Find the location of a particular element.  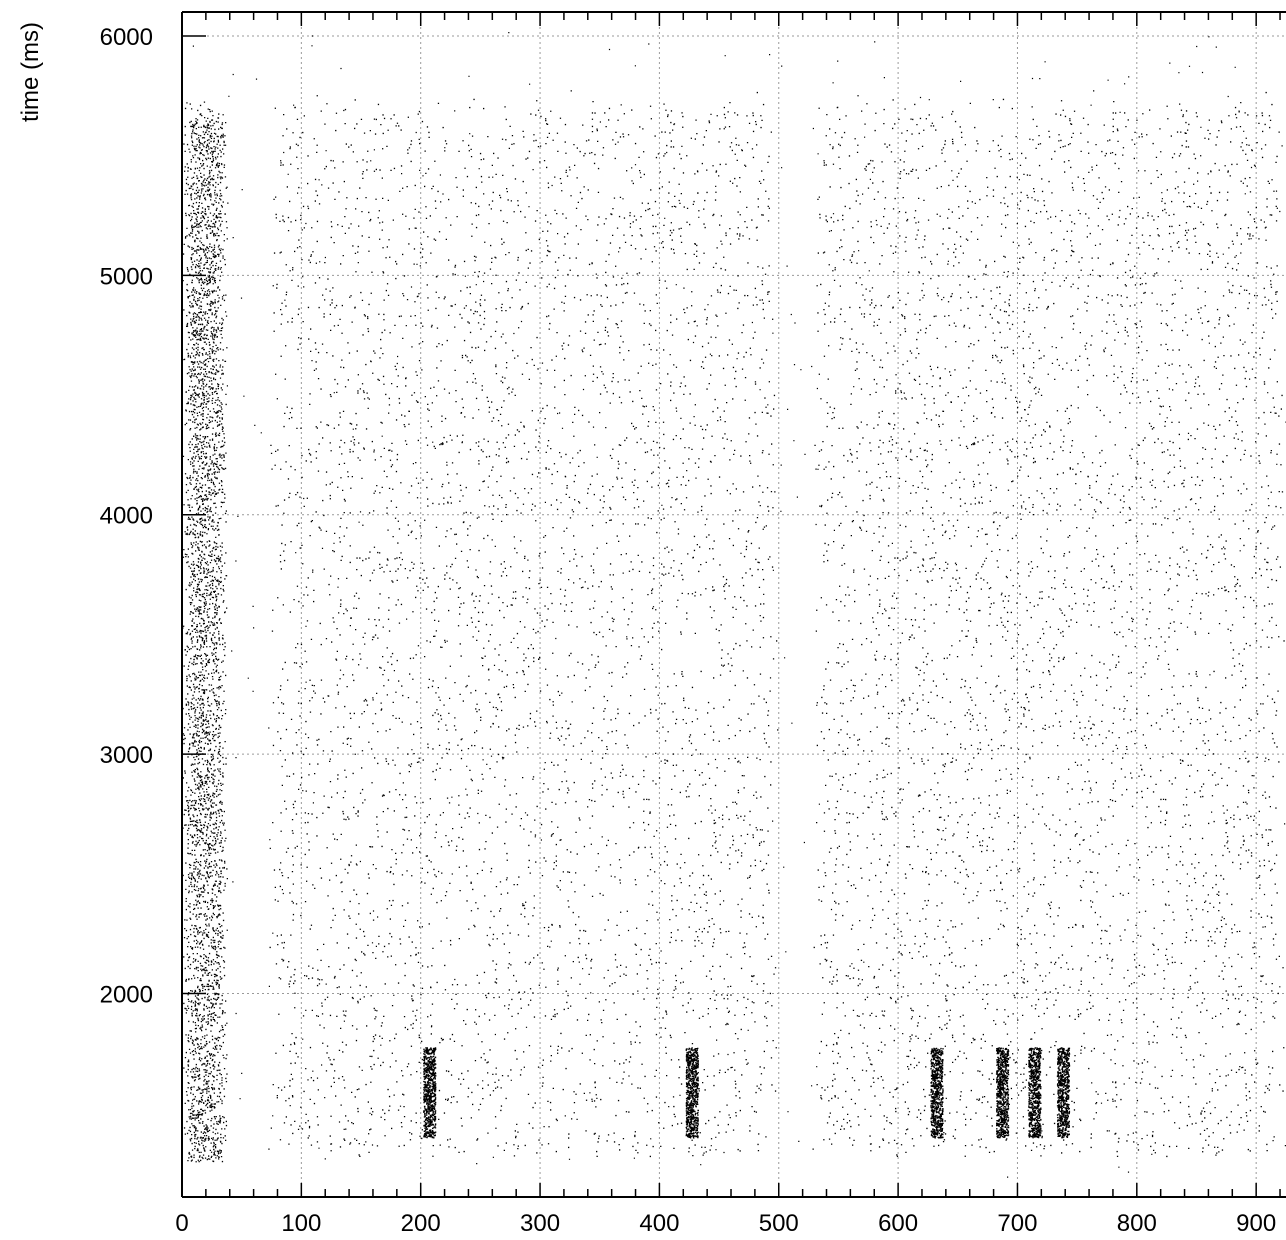

x-tick-label: 900 is located at coordinates (1256, 1223).